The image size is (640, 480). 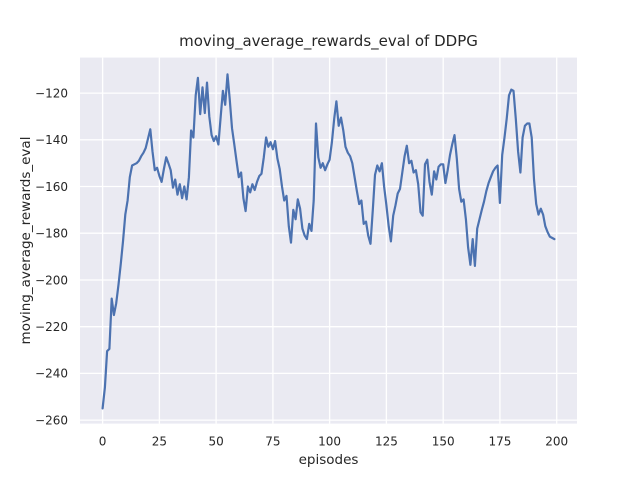 I want to click on x-tick-label-100: 100, so click(x=329, y=442).